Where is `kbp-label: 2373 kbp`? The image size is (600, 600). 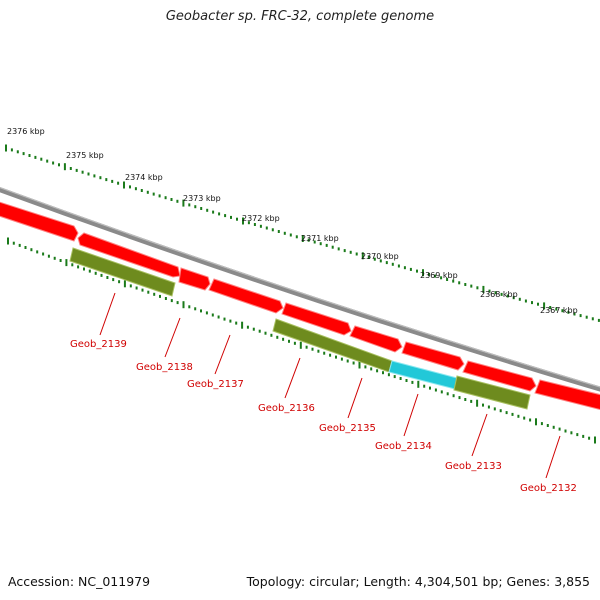
kbp-label: 2373 kbp is located at coordinates (202, 198).